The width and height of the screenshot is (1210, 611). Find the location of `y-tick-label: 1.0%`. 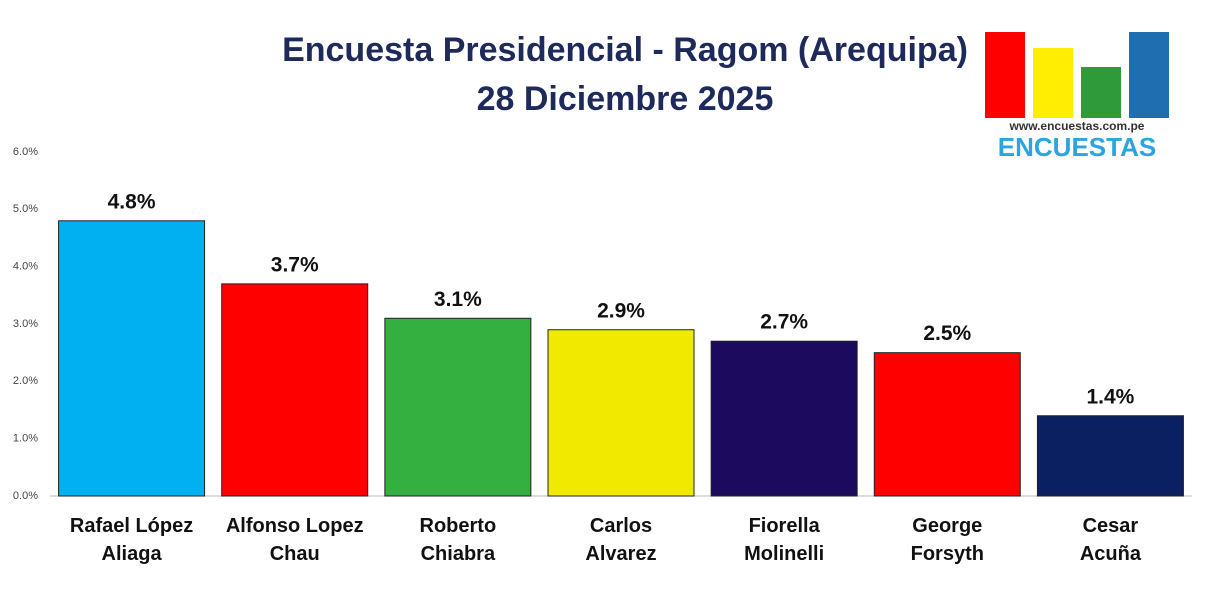

y-tick-label: 1.0% is located at coordinates (25, 439).